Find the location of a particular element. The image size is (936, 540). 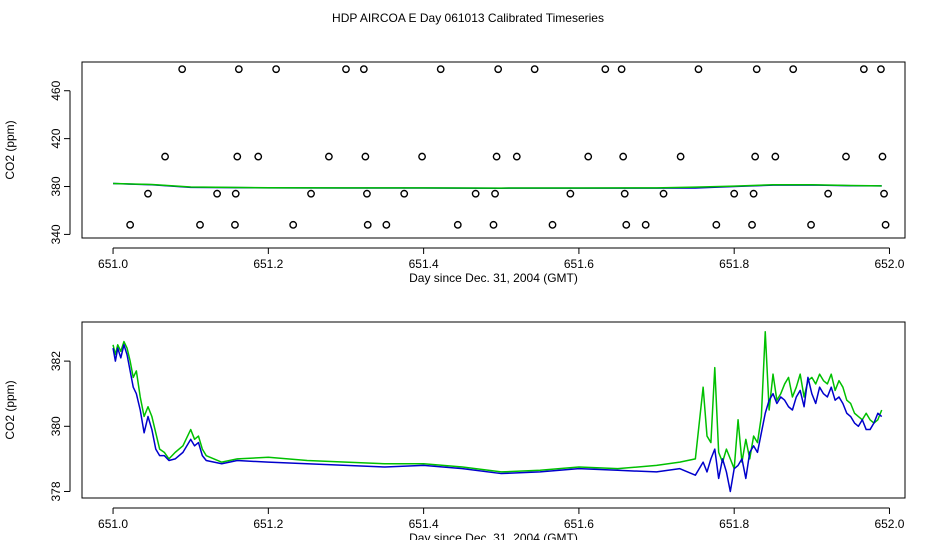

top-y-tick-label: 460 is located at coordinates (56, 90).